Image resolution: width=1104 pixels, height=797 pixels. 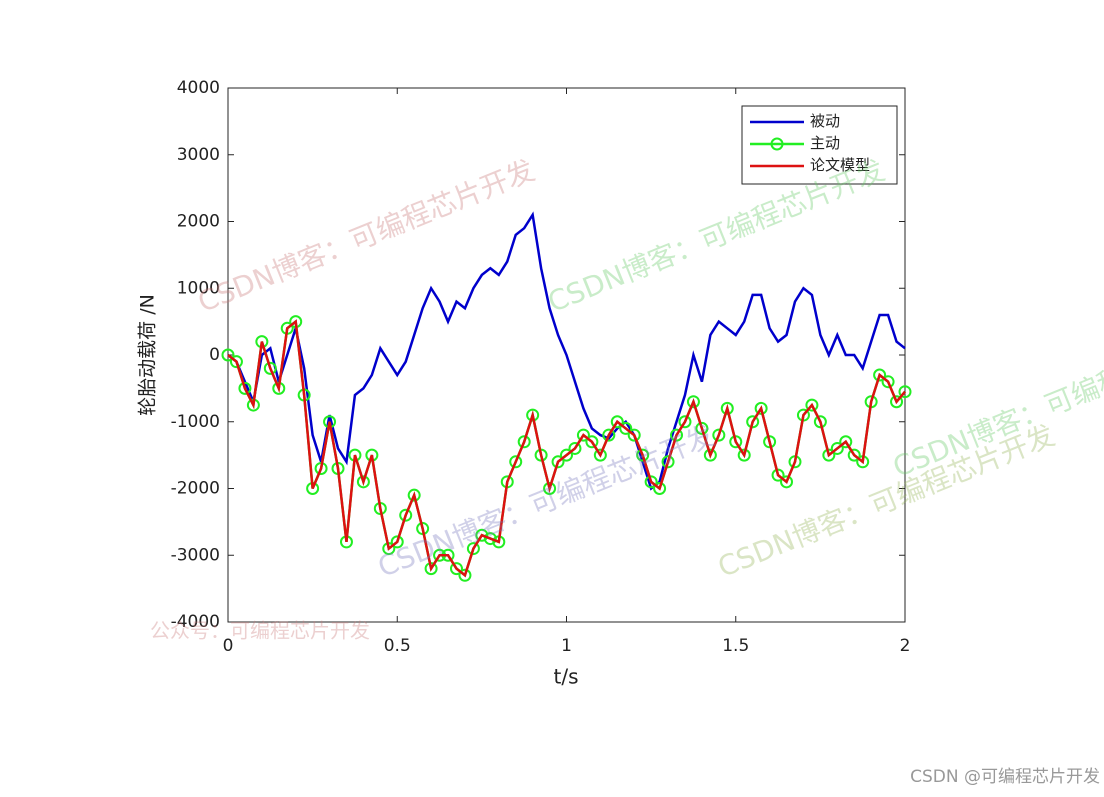 What do you see at coordinates (198, 222) in the screenshot?
I see `y-tick-label: 2000` at bounding box center [198, 222].